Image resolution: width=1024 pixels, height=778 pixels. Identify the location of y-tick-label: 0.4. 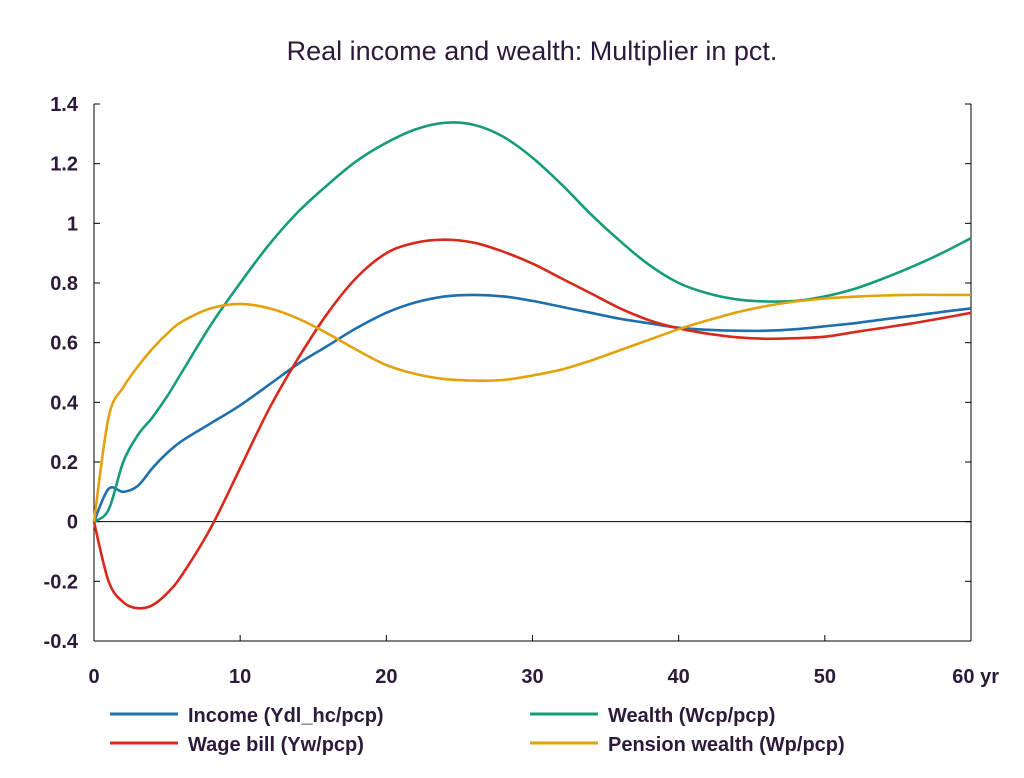
(64, 403).